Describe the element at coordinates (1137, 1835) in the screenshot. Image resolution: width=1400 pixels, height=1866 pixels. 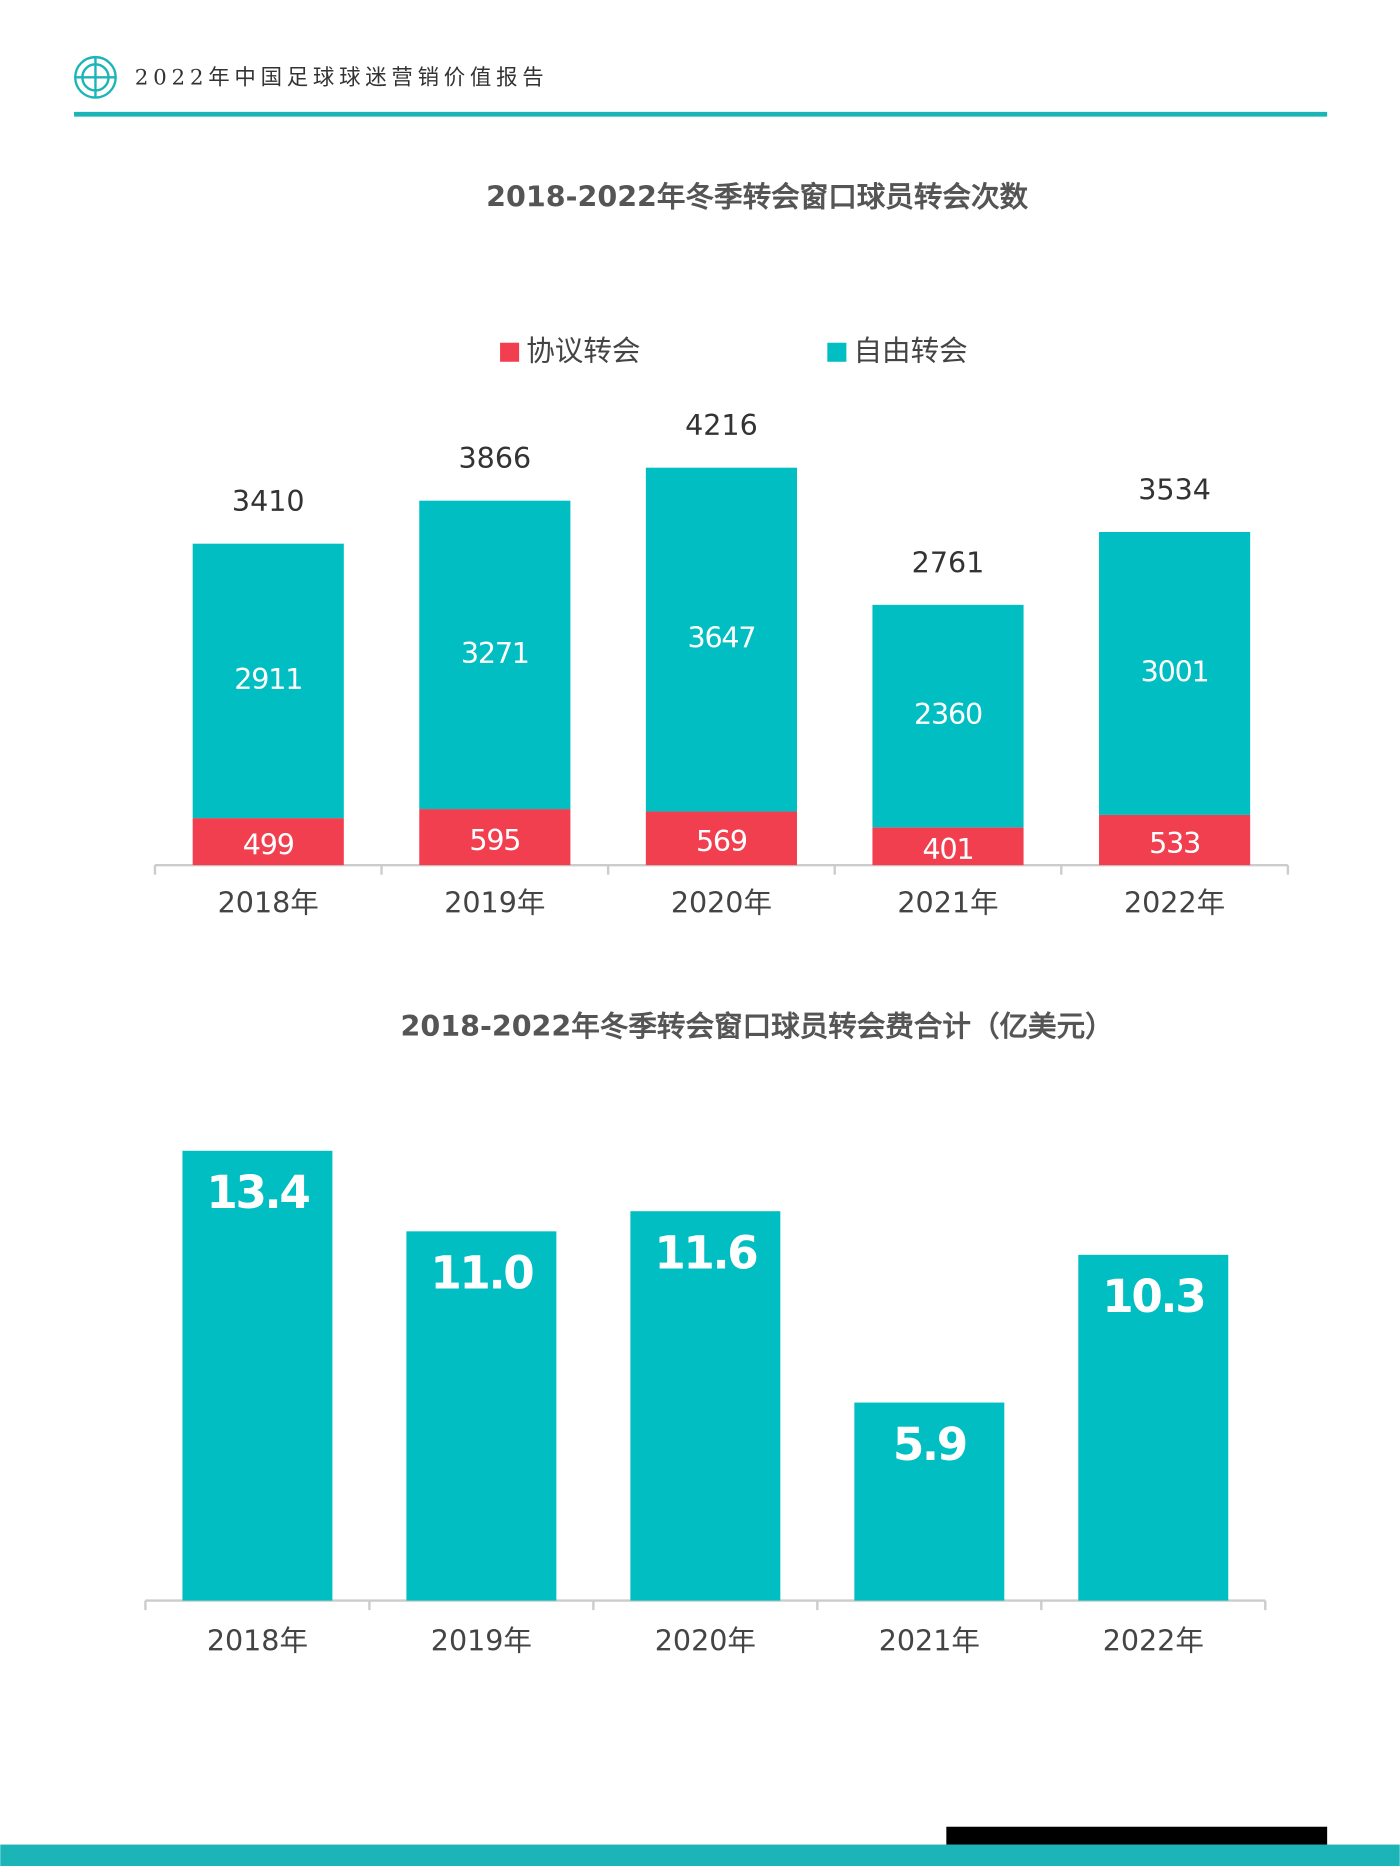
I see `footer-block` at that location.